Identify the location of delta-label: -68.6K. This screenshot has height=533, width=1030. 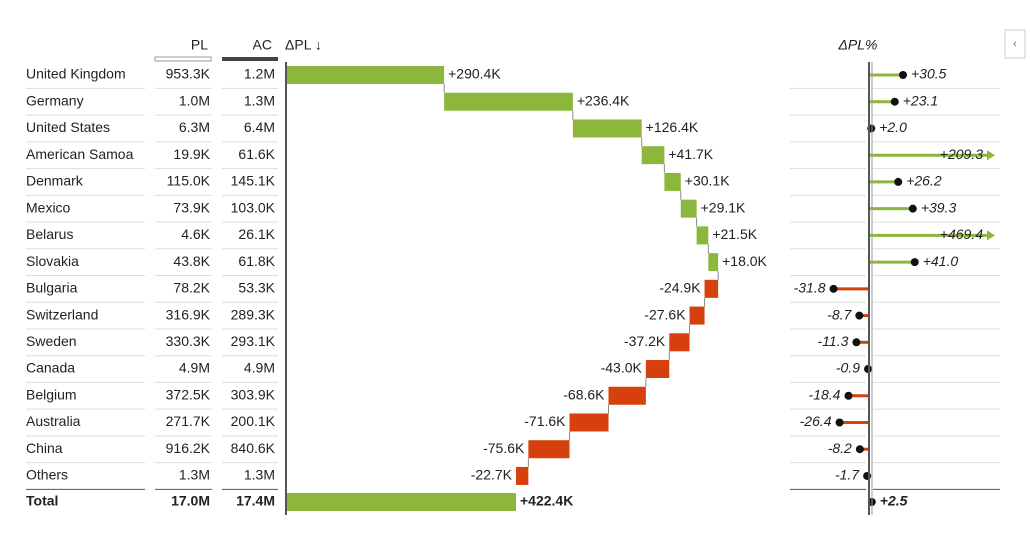
(584, 394).